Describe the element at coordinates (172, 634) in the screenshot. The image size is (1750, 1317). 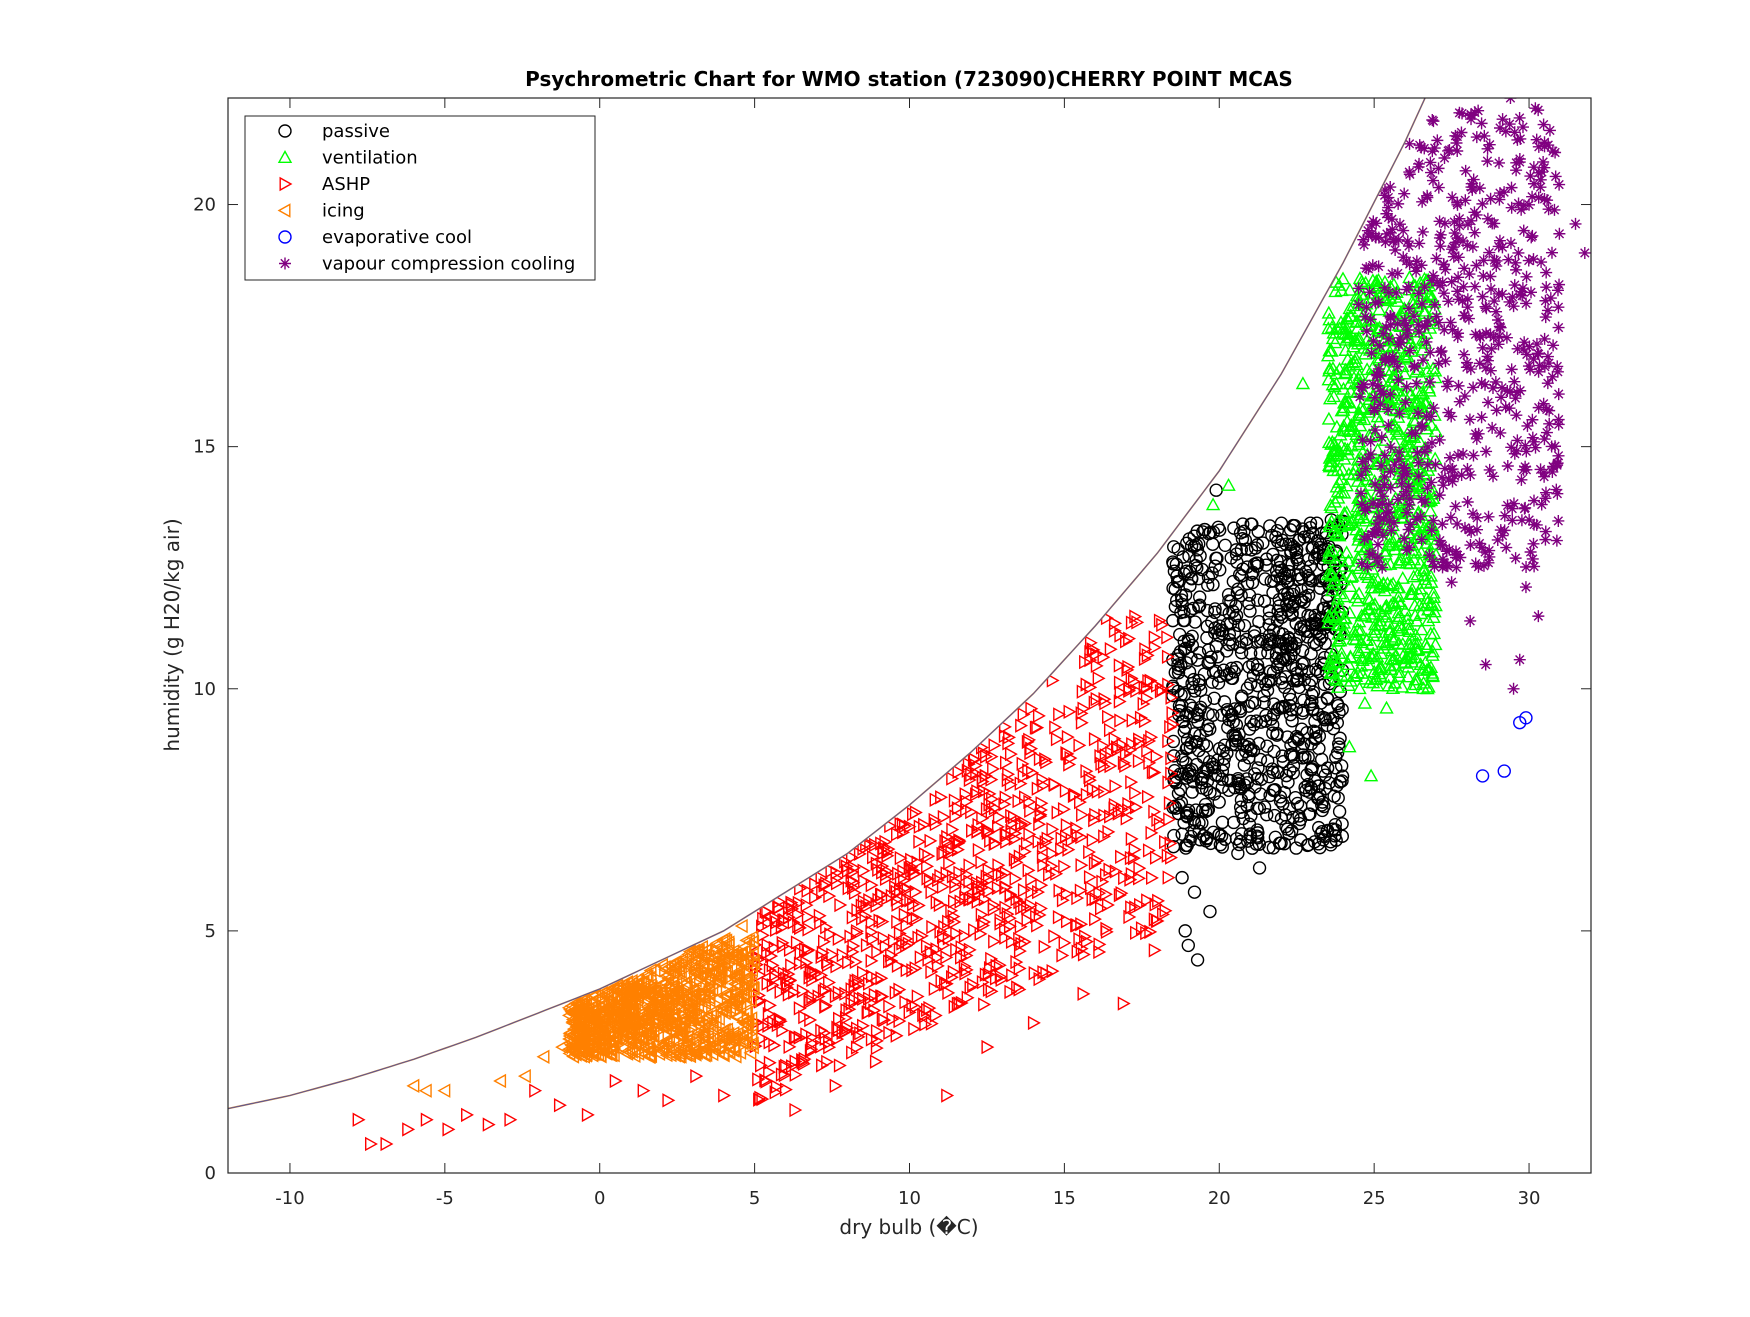
I see `y-axis-label: humidity (g H20/kg air)` at that location.